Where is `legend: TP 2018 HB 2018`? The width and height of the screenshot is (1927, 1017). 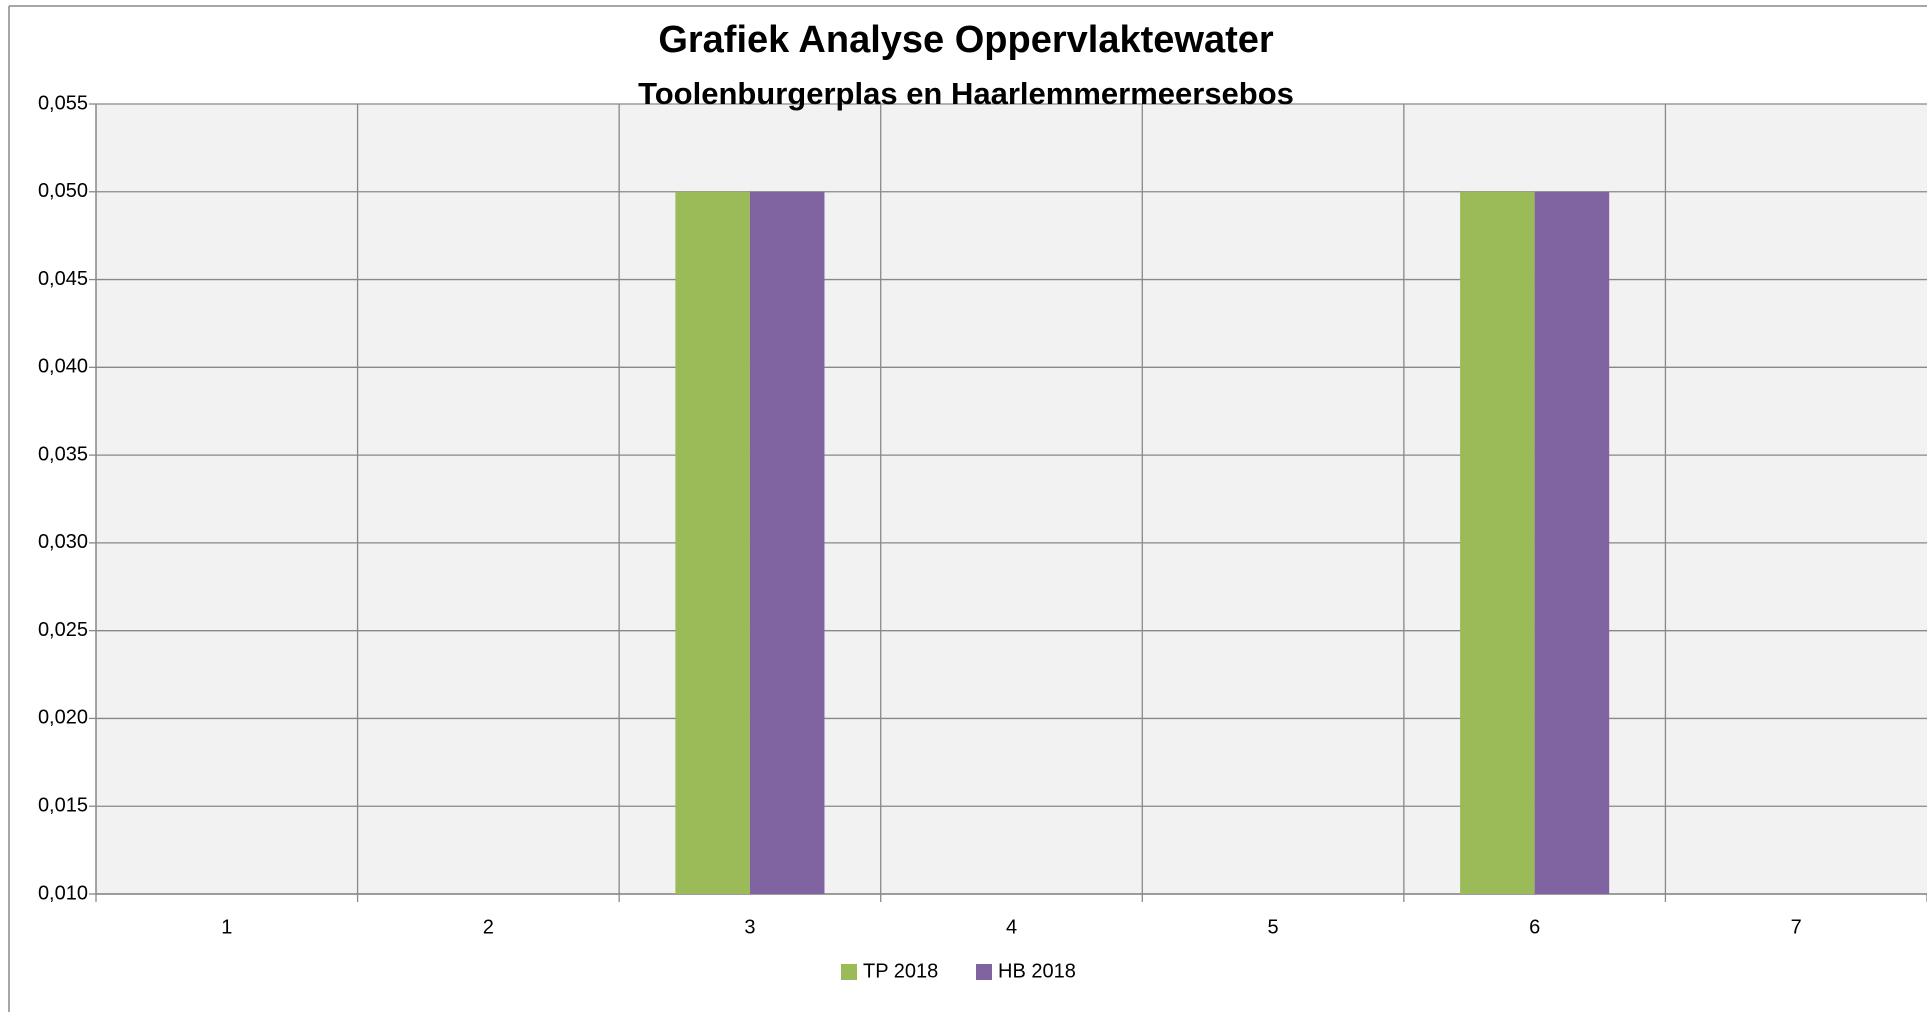 legend: TP 2018 HB 2018 is located at coordinates (958, 971).